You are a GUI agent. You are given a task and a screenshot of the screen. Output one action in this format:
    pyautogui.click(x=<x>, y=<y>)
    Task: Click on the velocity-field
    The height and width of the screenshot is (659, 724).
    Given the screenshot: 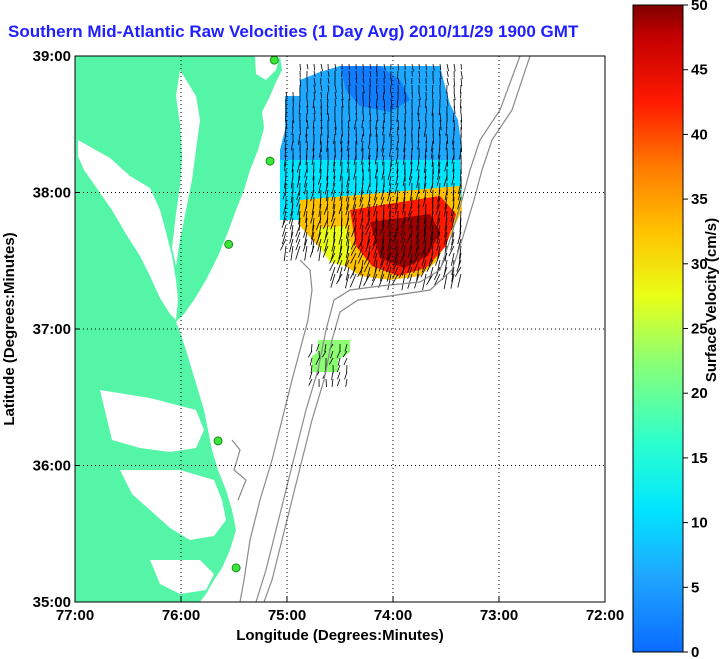 What is the action you would take?
    pyautogui.click(x=371, y=225)
    